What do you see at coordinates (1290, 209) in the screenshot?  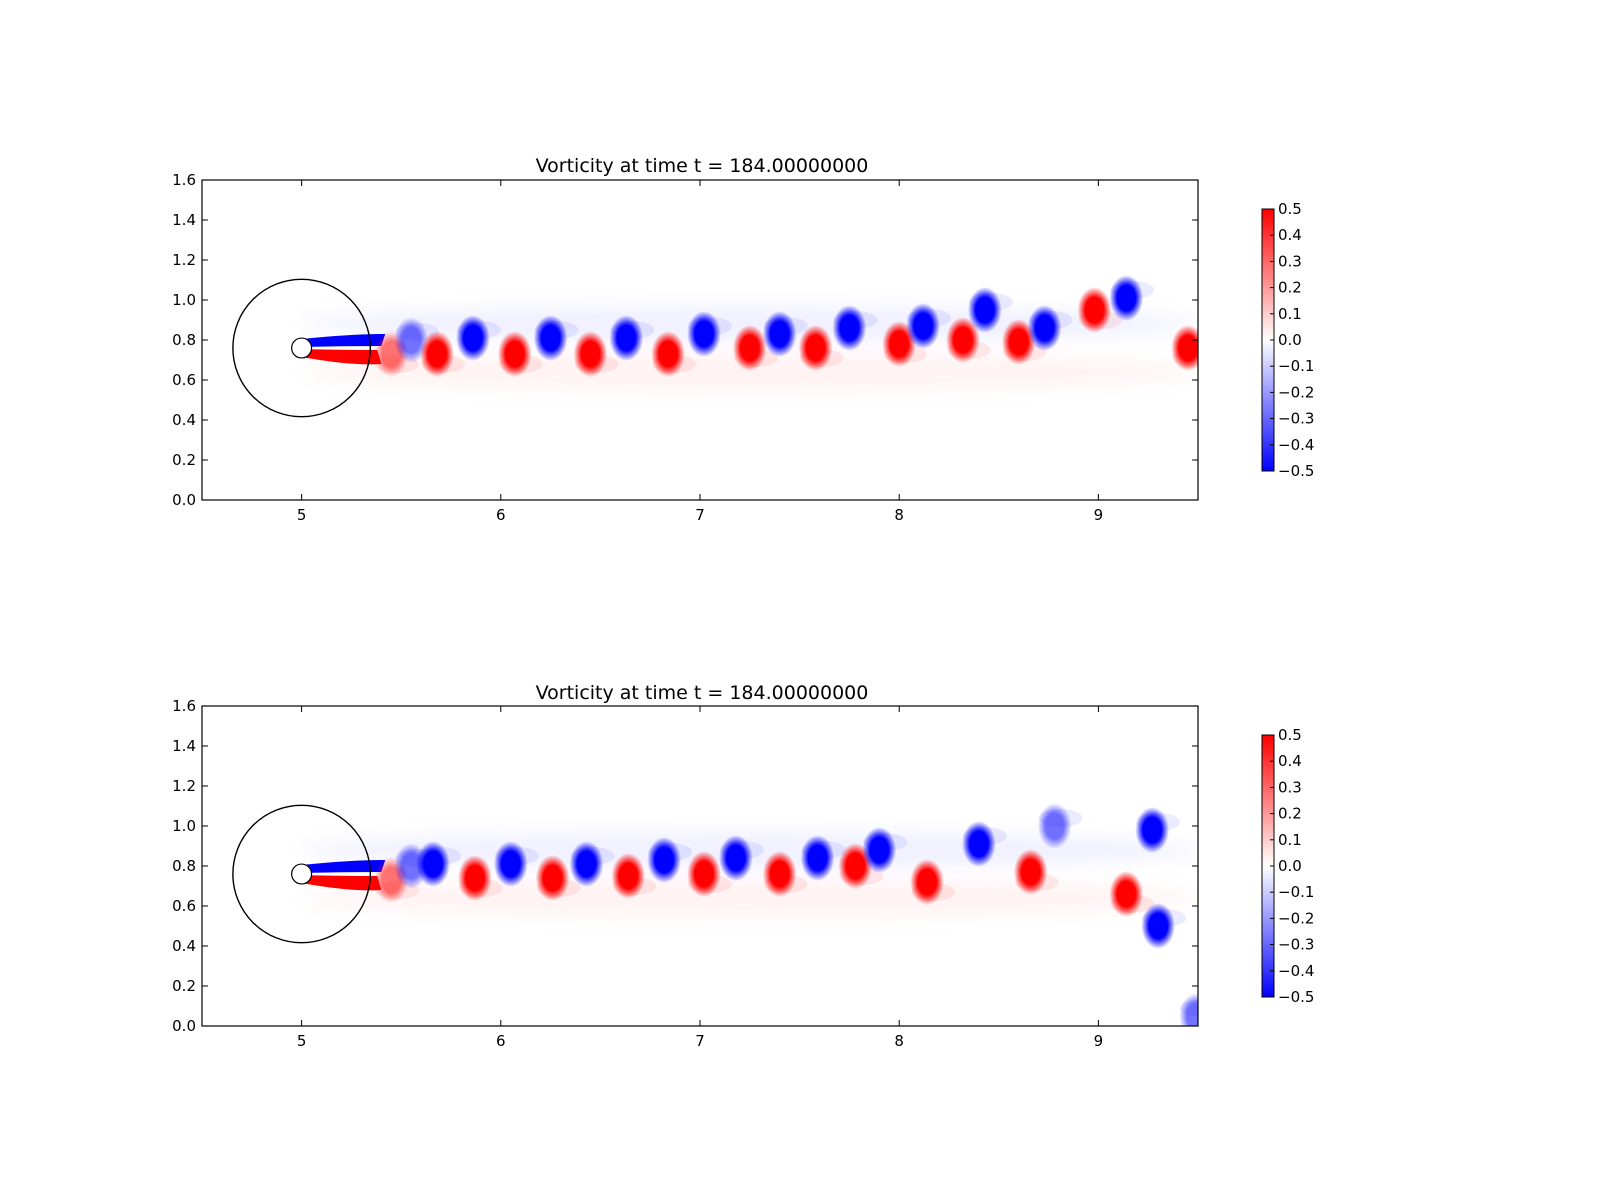 I see `colorbar-tick-label: 0.5` at bounding box center [1290, 209].